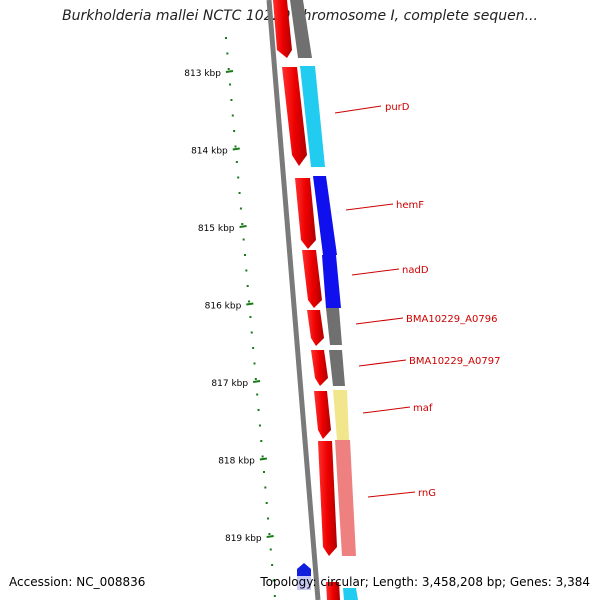 Image resolution: width=600 pixels, height=600 pixels. Describe the element at coordinates (304, 583) in the screenshot. I see `position-marker-stem` at that location.